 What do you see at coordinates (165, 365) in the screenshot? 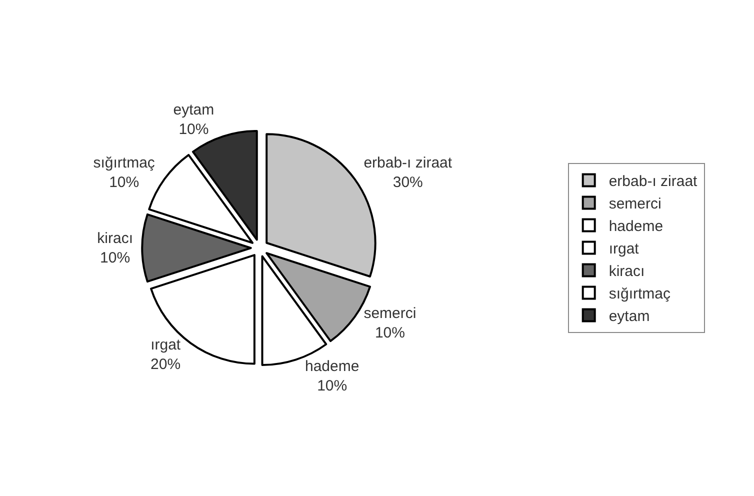
I see `data-label: 20%` at bounding box center [165, 365].